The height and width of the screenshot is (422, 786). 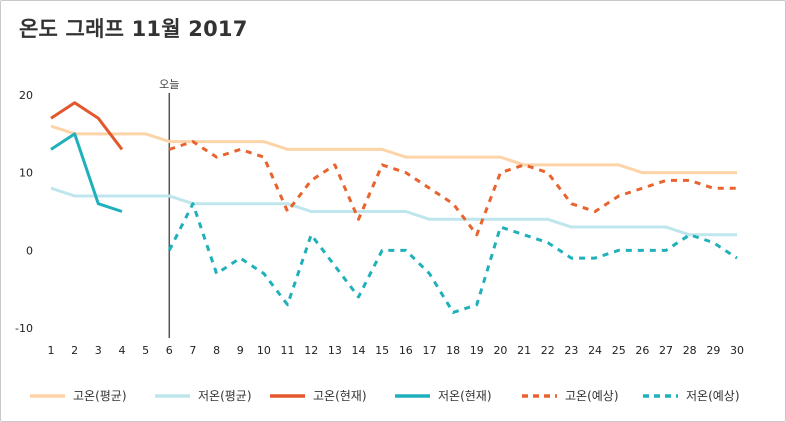 What do you see at coordinates (74, 350) in the screenshot?
I see `x-tick-label: 2` at bounding box center [74, 350].